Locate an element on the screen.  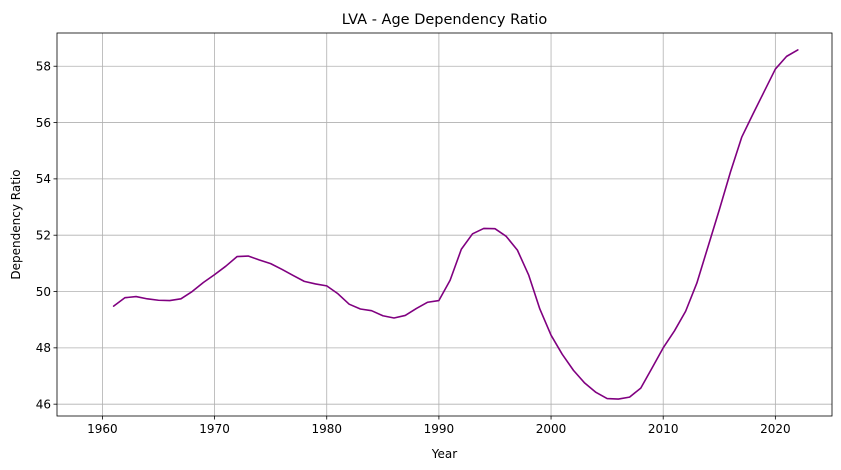
x-axis: 1960 1970 1980 1990 2000 2010 2020 is located at coordinates (439, 426).